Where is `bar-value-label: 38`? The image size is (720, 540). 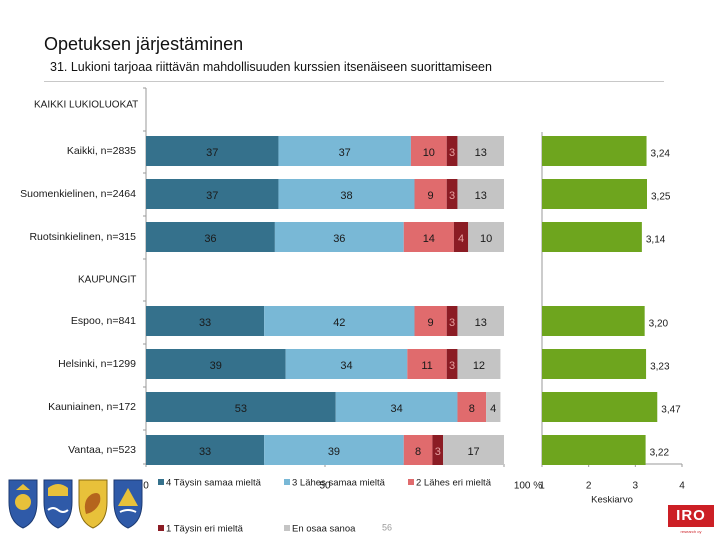 bar-value-label: 38 is located at coordinates (346, 196).